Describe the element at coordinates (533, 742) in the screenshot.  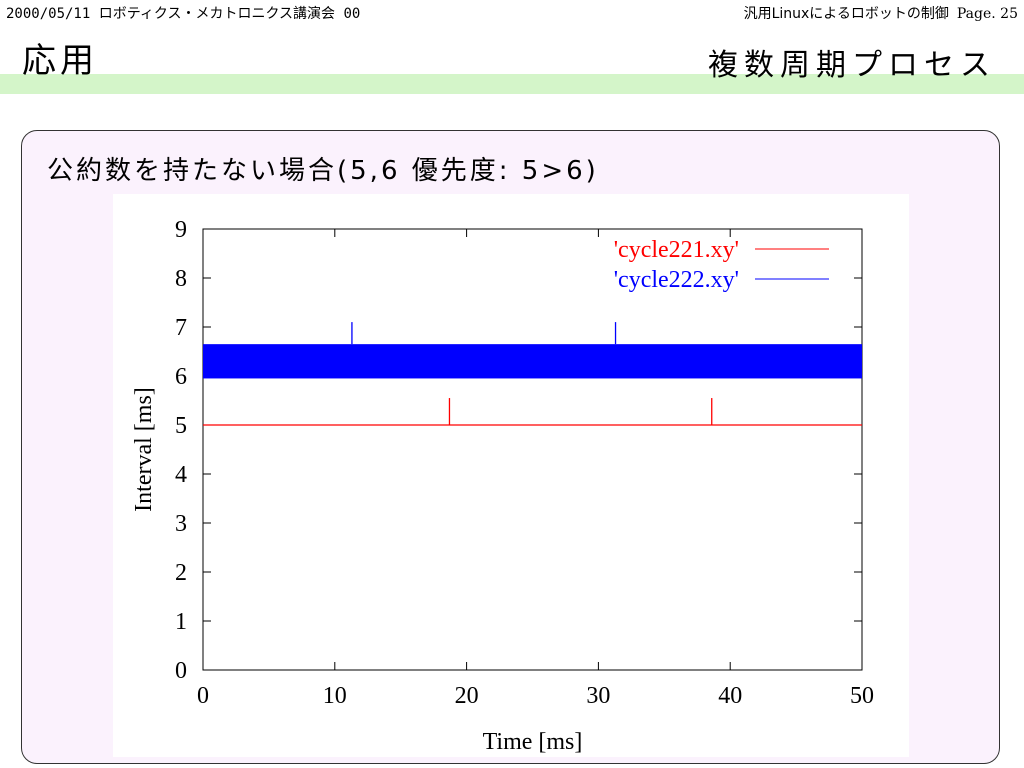
I see `x-axis-label: Time [ms]` at that location.